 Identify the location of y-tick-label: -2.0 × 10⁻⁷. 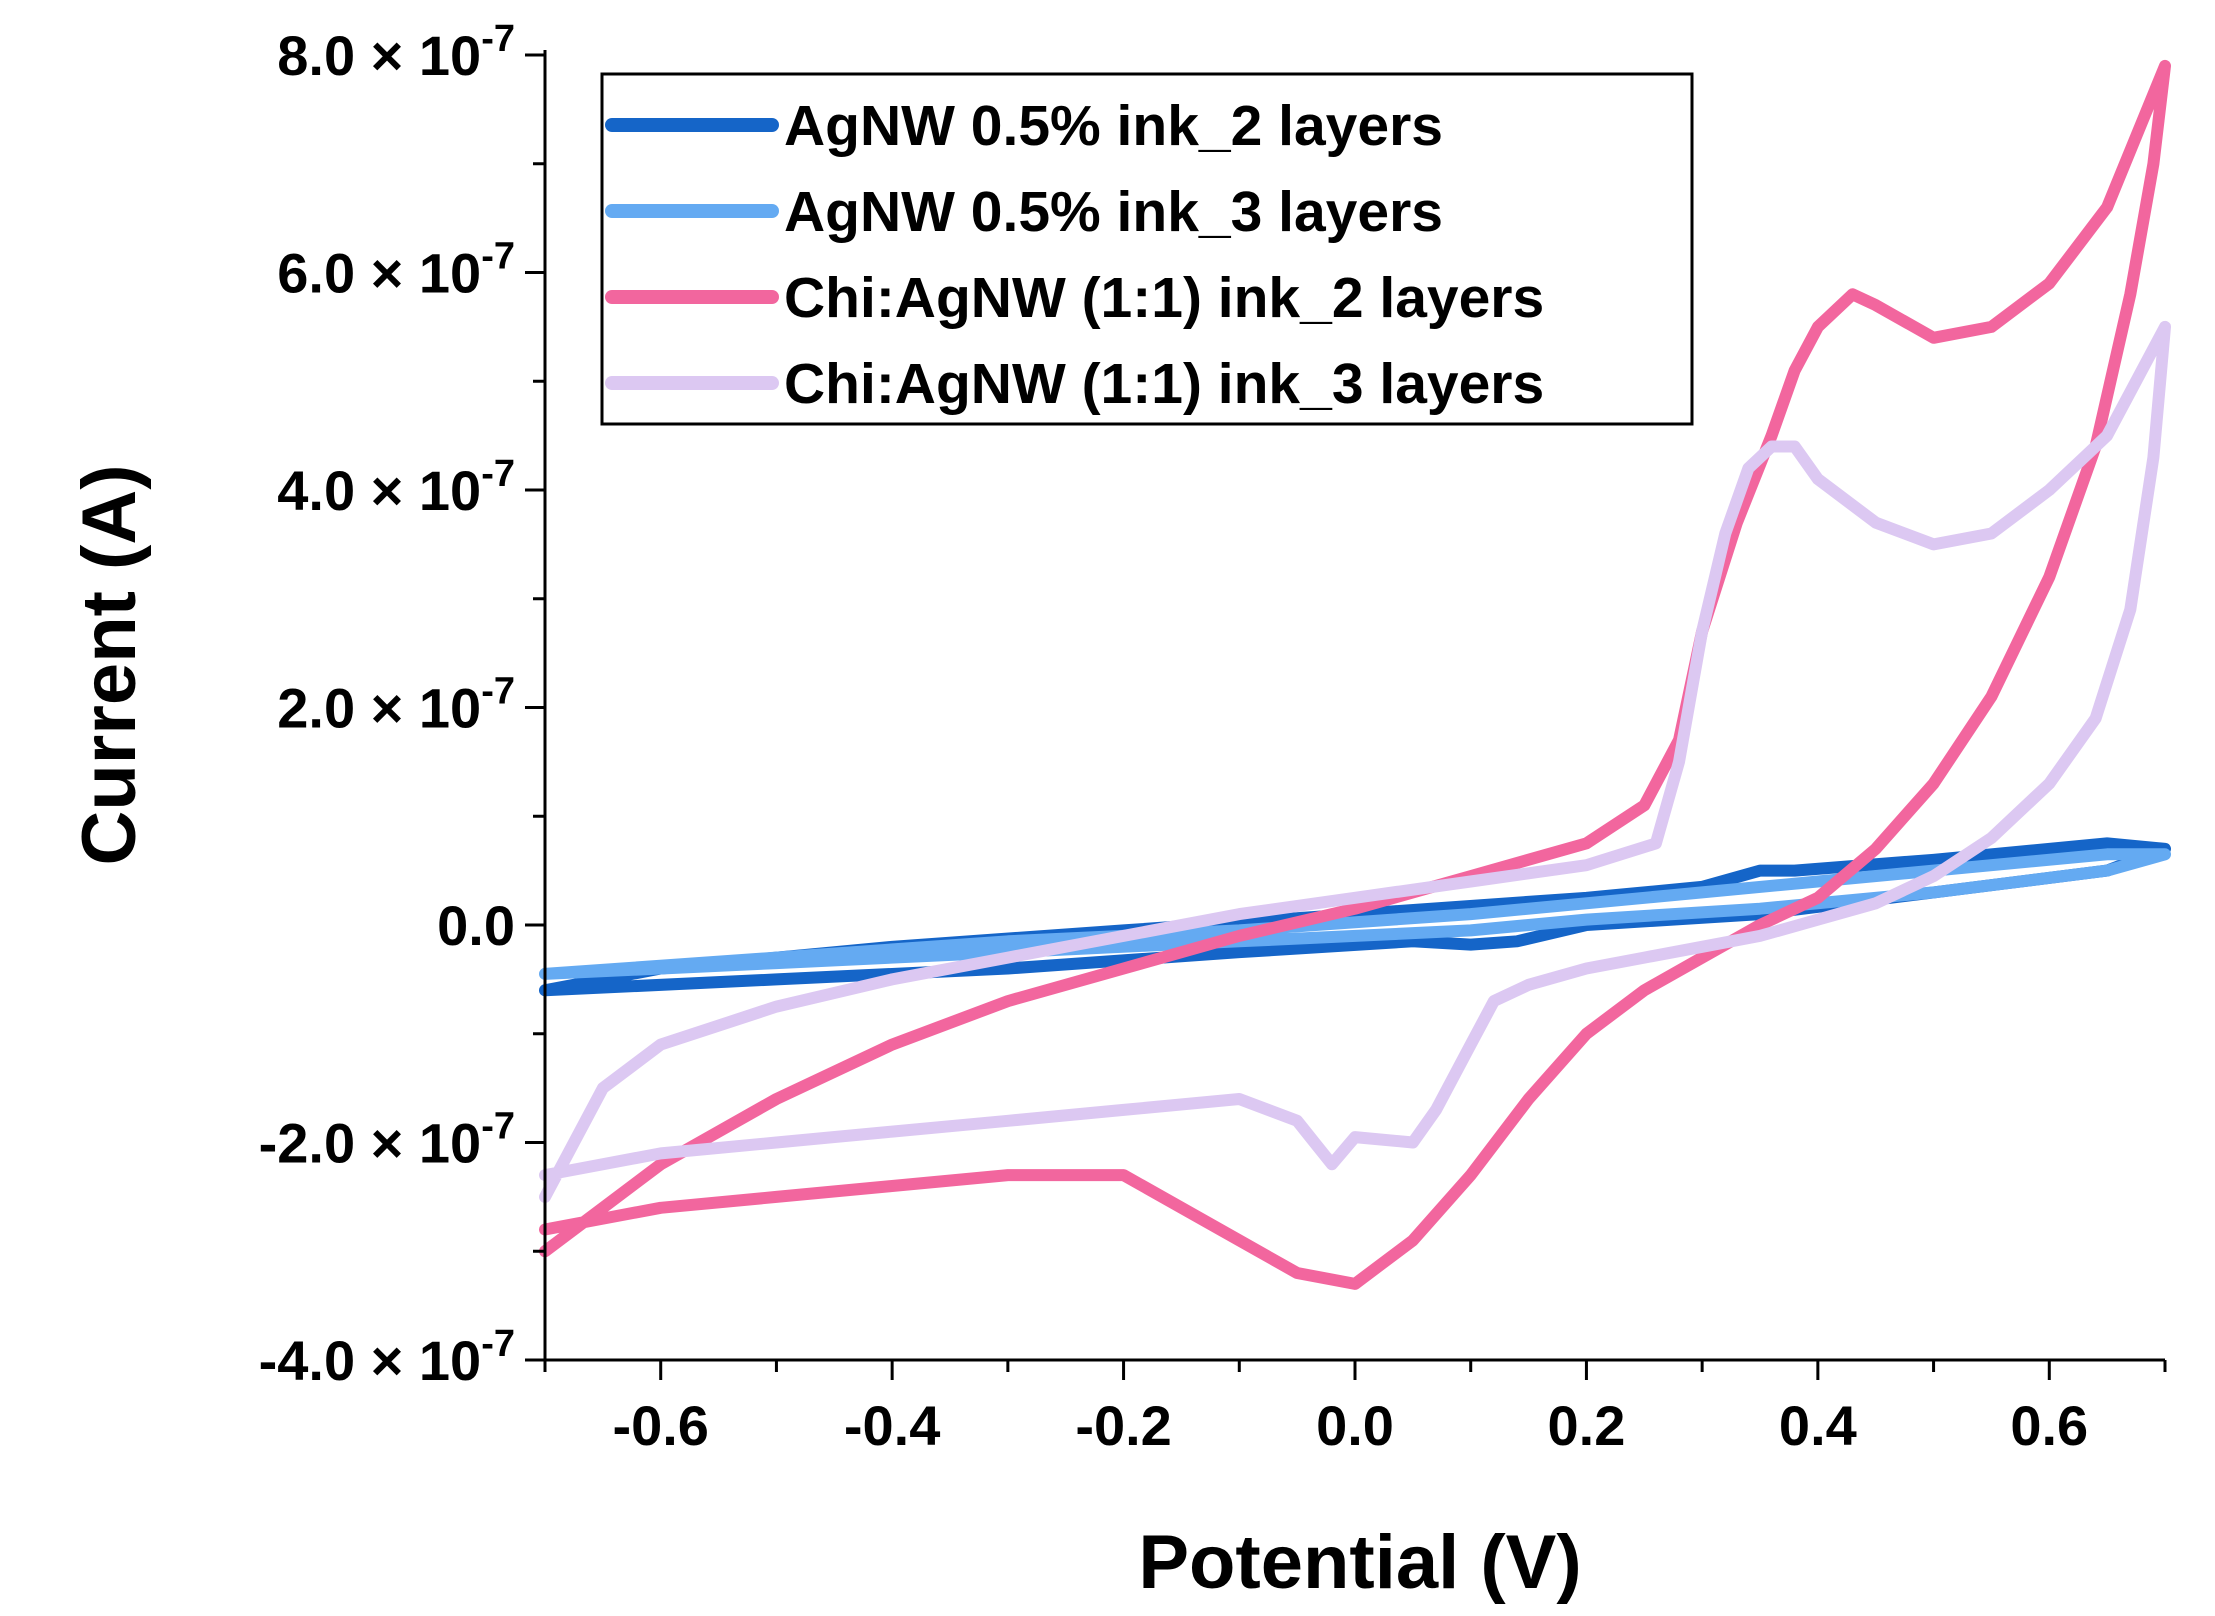
(387, 1140).